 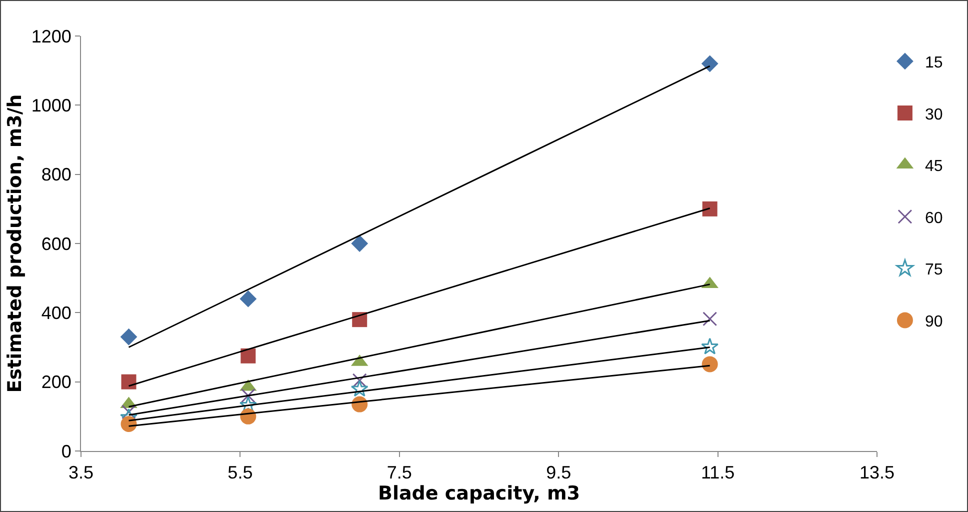 I want to click on x-tick-label: 9.5, so click(x=559, y=472).